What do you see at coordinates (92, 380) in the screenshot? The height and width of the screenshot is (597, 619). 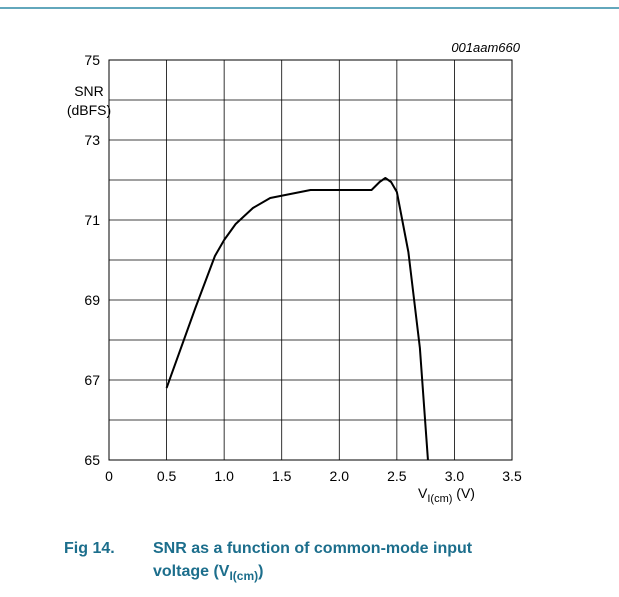 I see `y-tick-label: 67` at bounding box center [92, 380].